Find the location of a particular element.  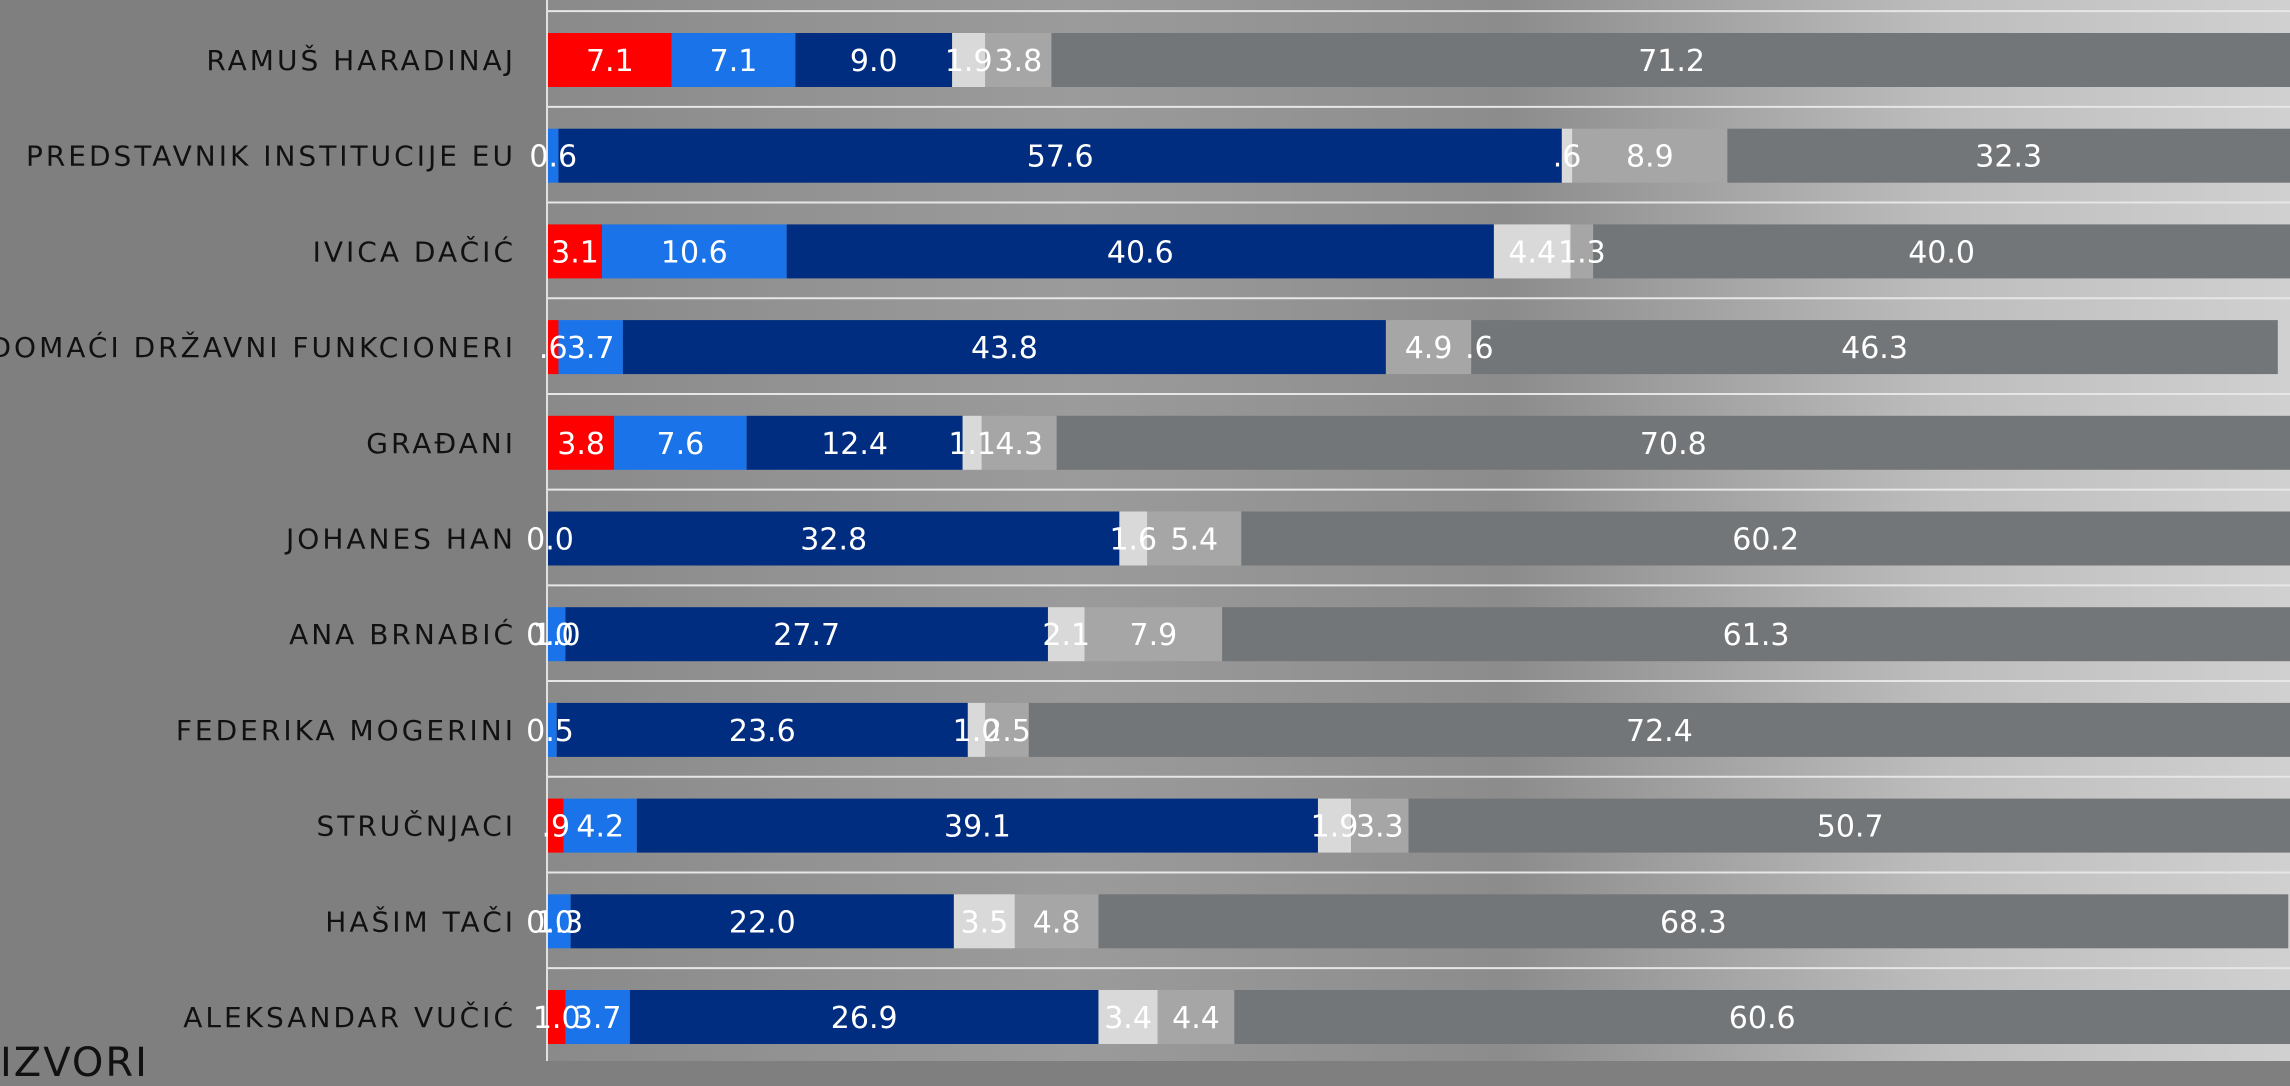

category-label: HAŠIM TAČI is located at coordinates (420, 921).